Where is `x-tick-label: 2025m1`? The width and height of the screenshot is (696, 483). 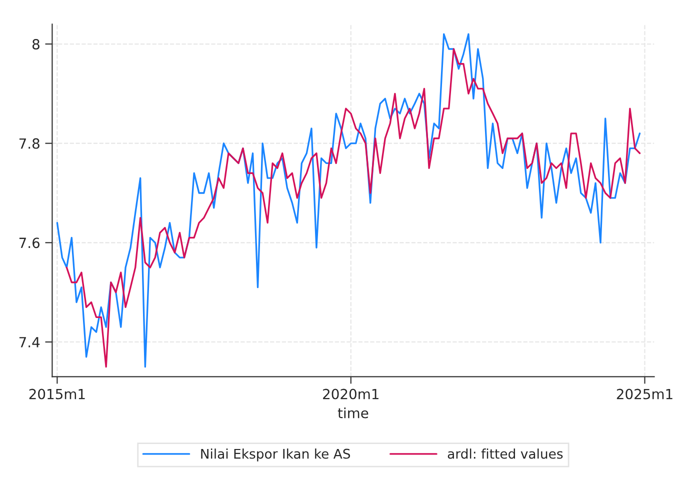 x-tick-label: 2025m1 is located at coordinates (644, 394).